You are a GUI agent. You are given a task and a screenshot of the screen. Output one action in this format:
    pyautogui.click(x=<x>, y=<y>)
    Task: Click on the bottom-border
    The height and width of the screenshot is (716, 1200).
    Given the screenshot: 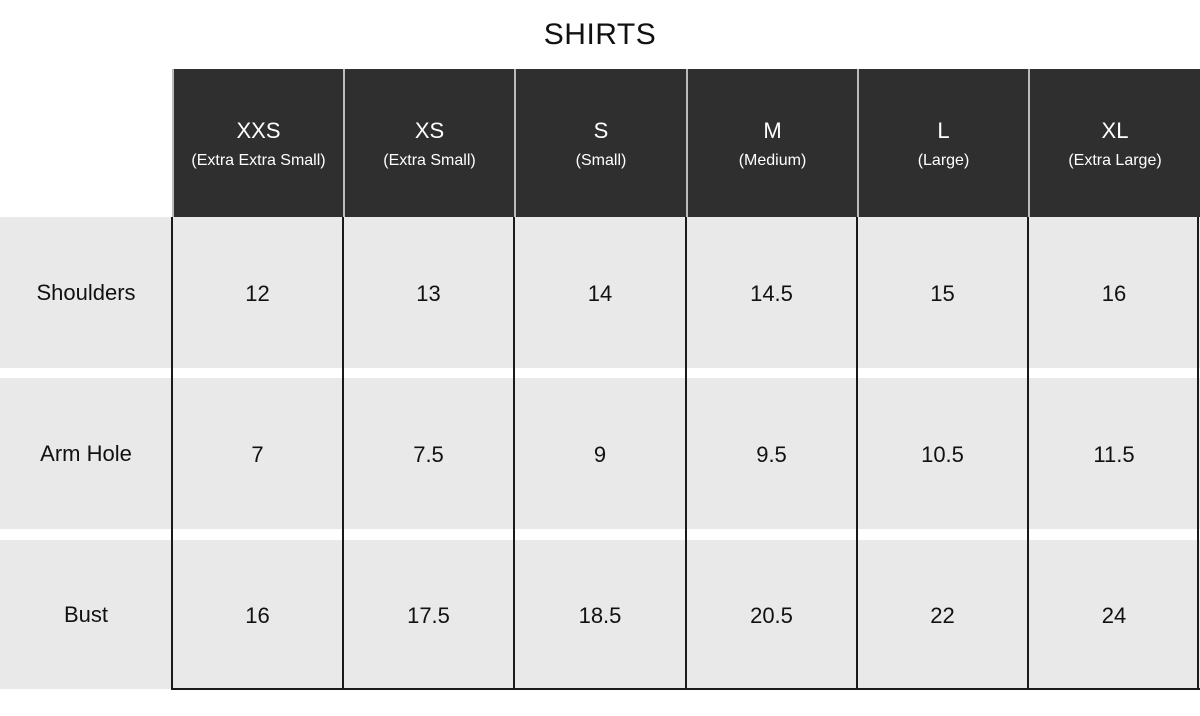 What is the action you would take?
    pyautogui.click(x=685, y=689)
    